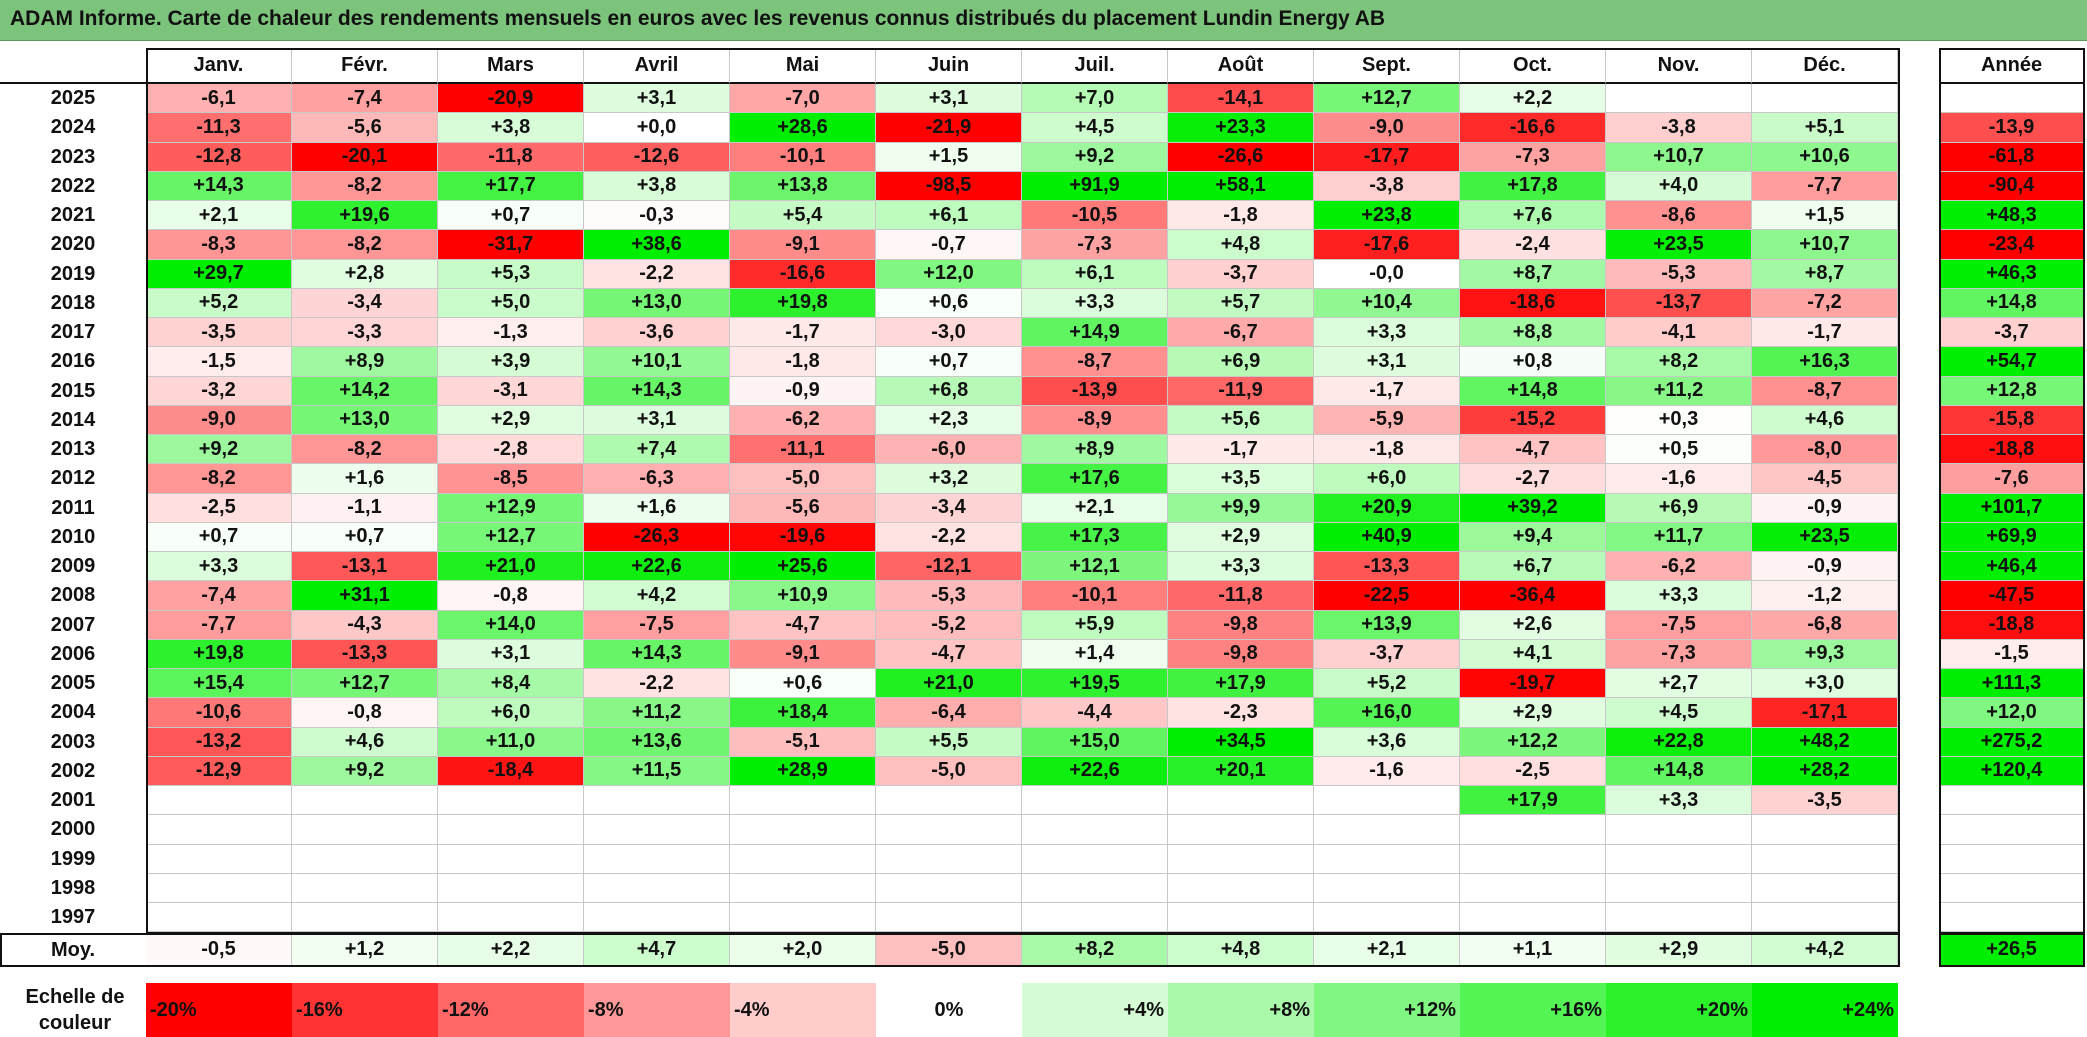 This screenshot has height=1037, width=2087. Describe the element at coordinates (803, 245) in the screenshot. I see `heatmap-cell: -9,1` at that location.